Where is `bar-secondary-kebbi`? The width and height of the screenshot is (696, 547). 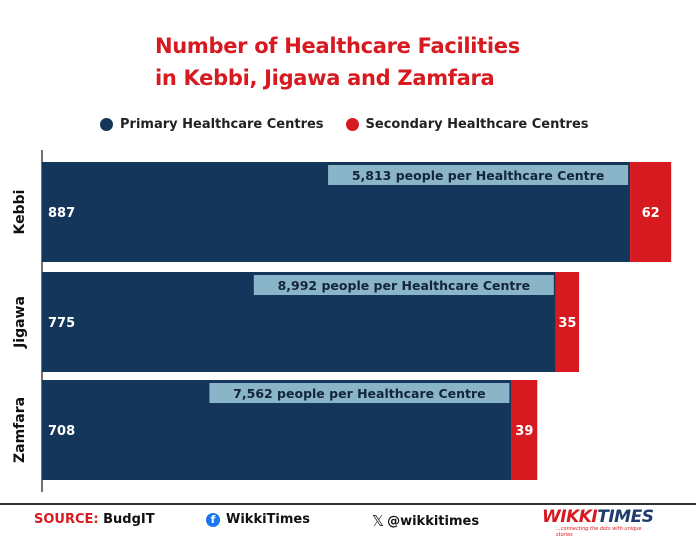
bar-secondary-kebbi is located at coordinates (651, 212).